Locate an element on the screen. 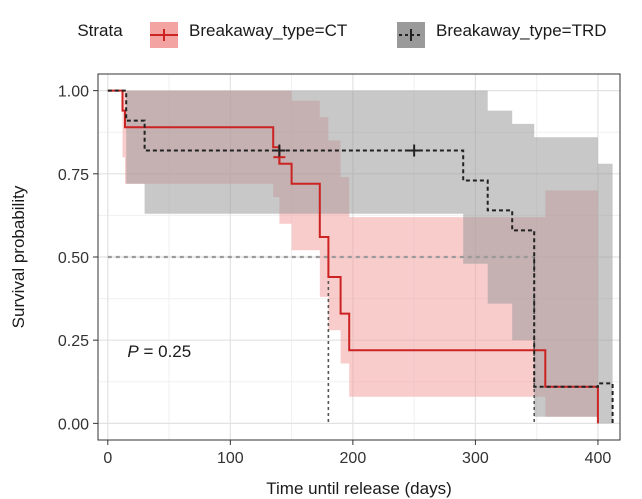  legend-title: Strata is located at coordinates (100, 30).